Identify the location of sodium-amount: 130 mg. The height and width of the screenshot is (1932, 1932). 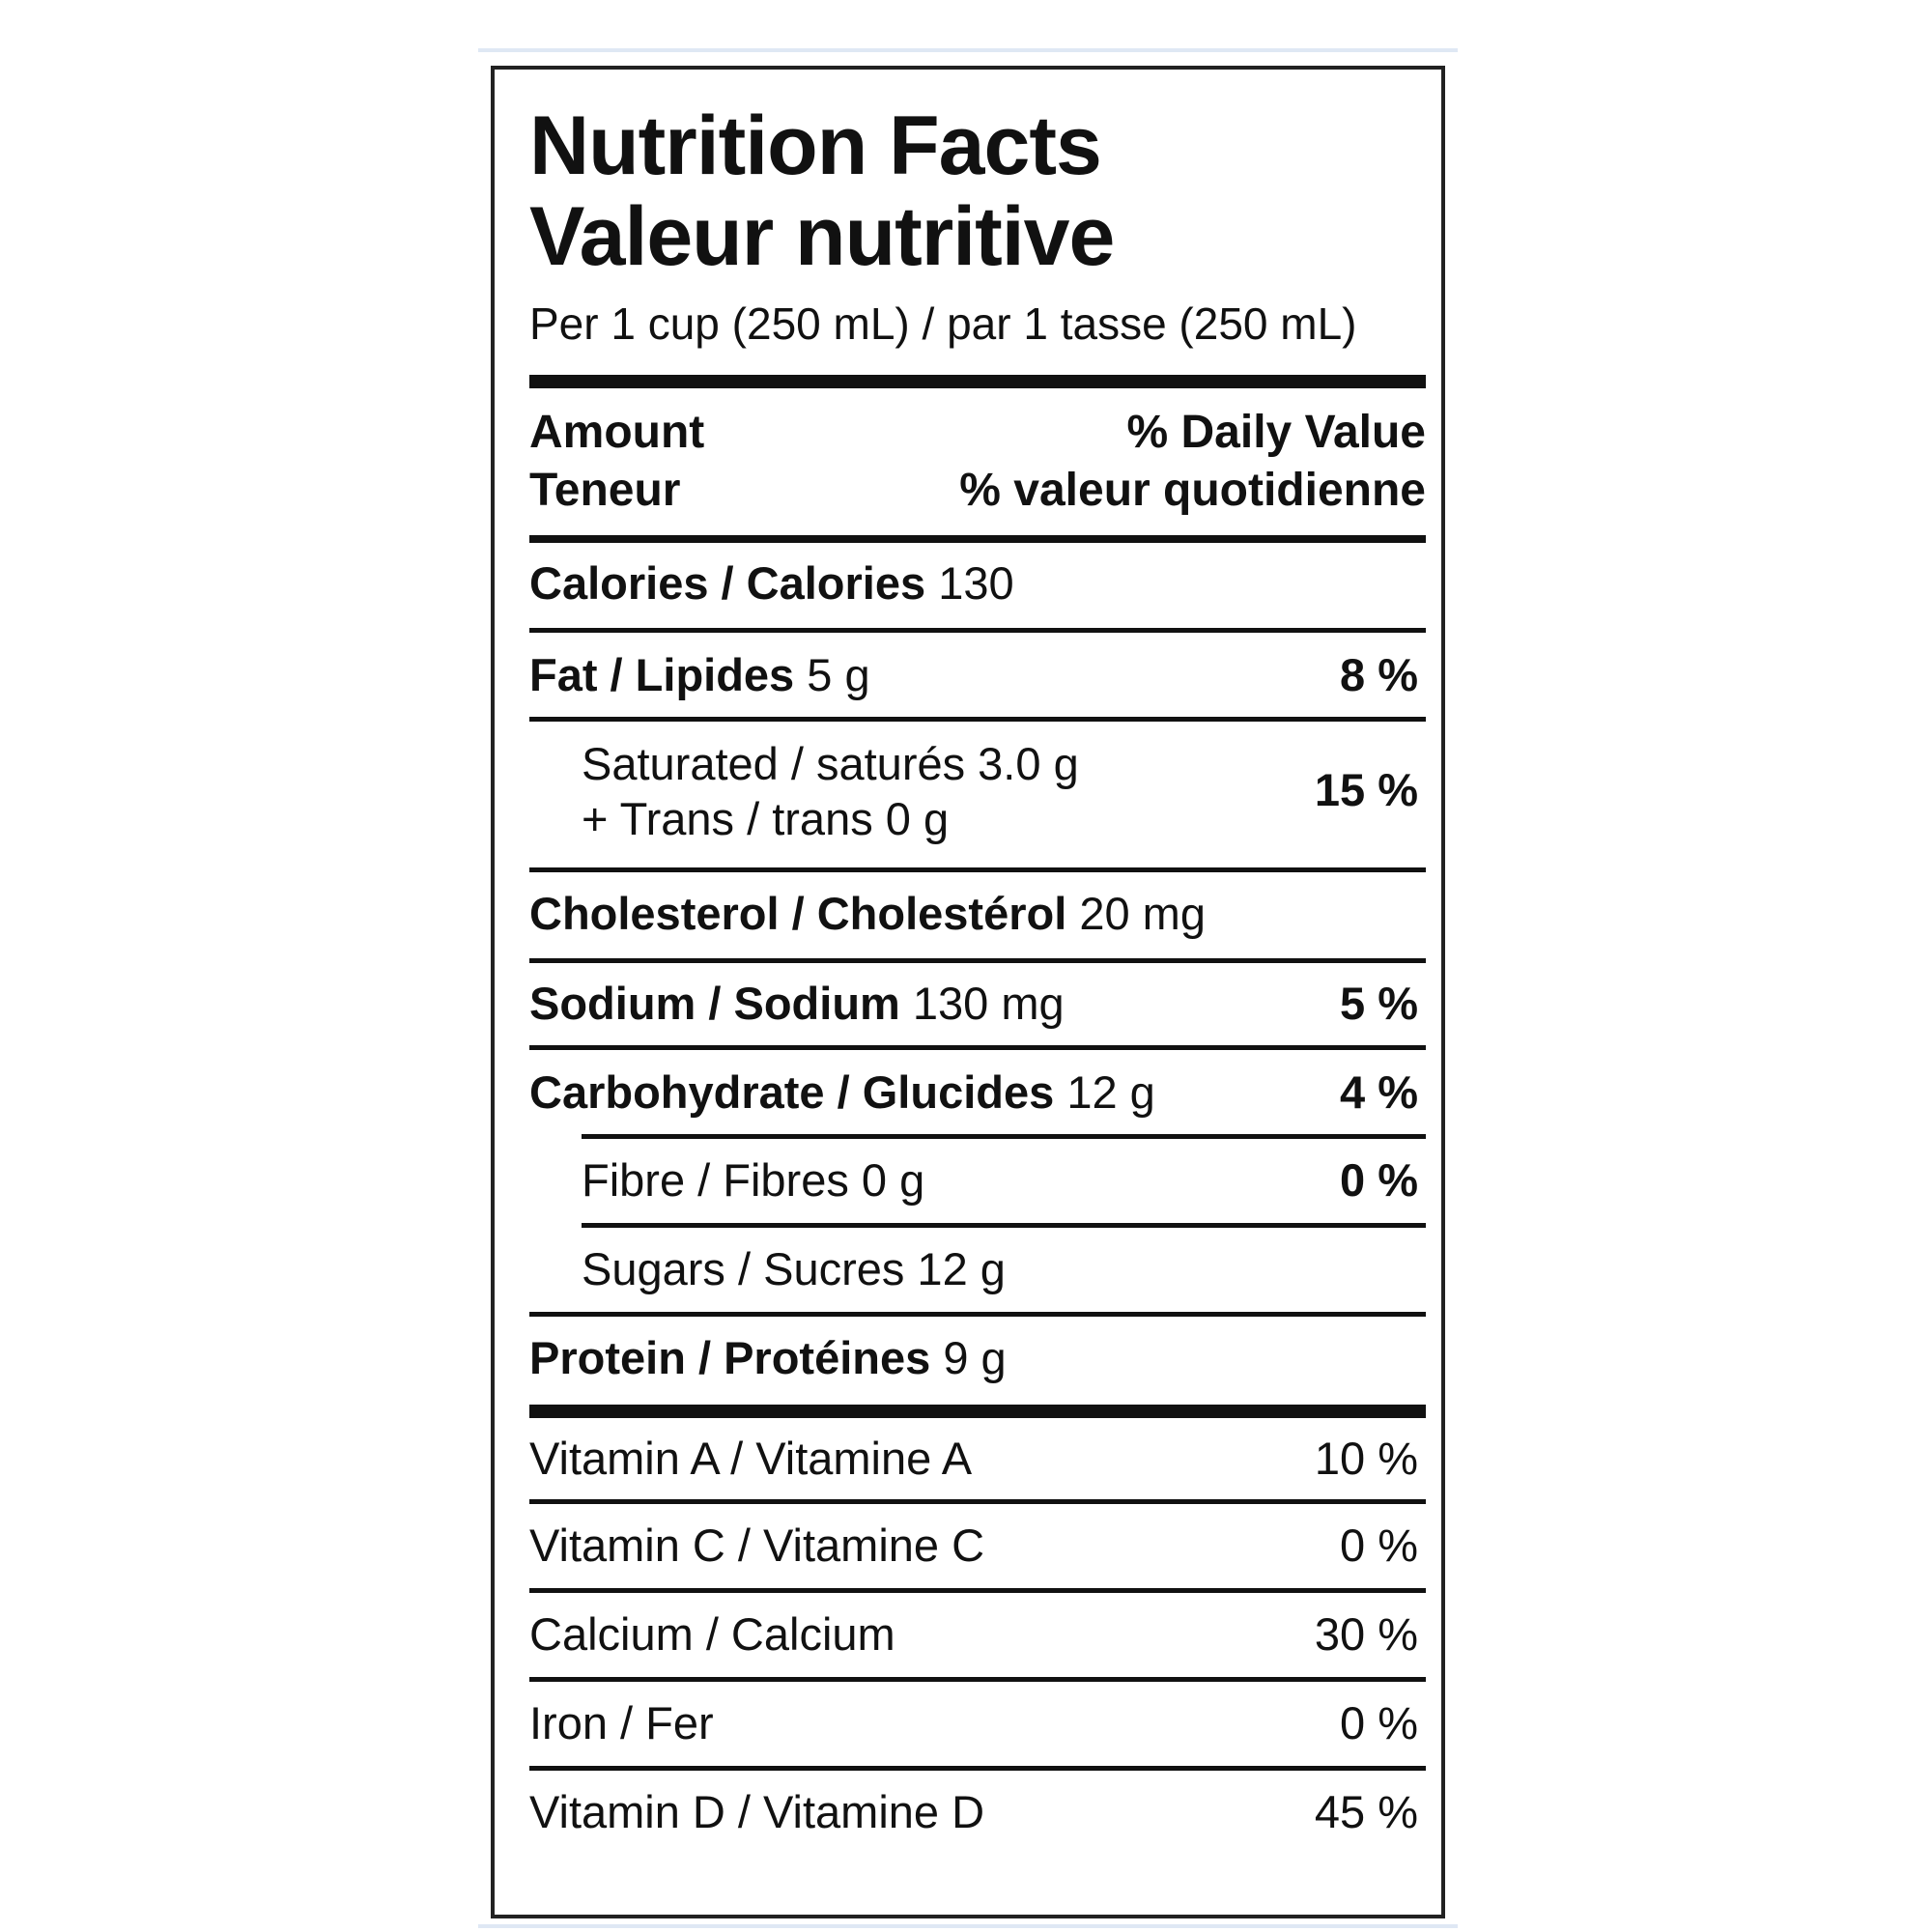
(988, 1003).